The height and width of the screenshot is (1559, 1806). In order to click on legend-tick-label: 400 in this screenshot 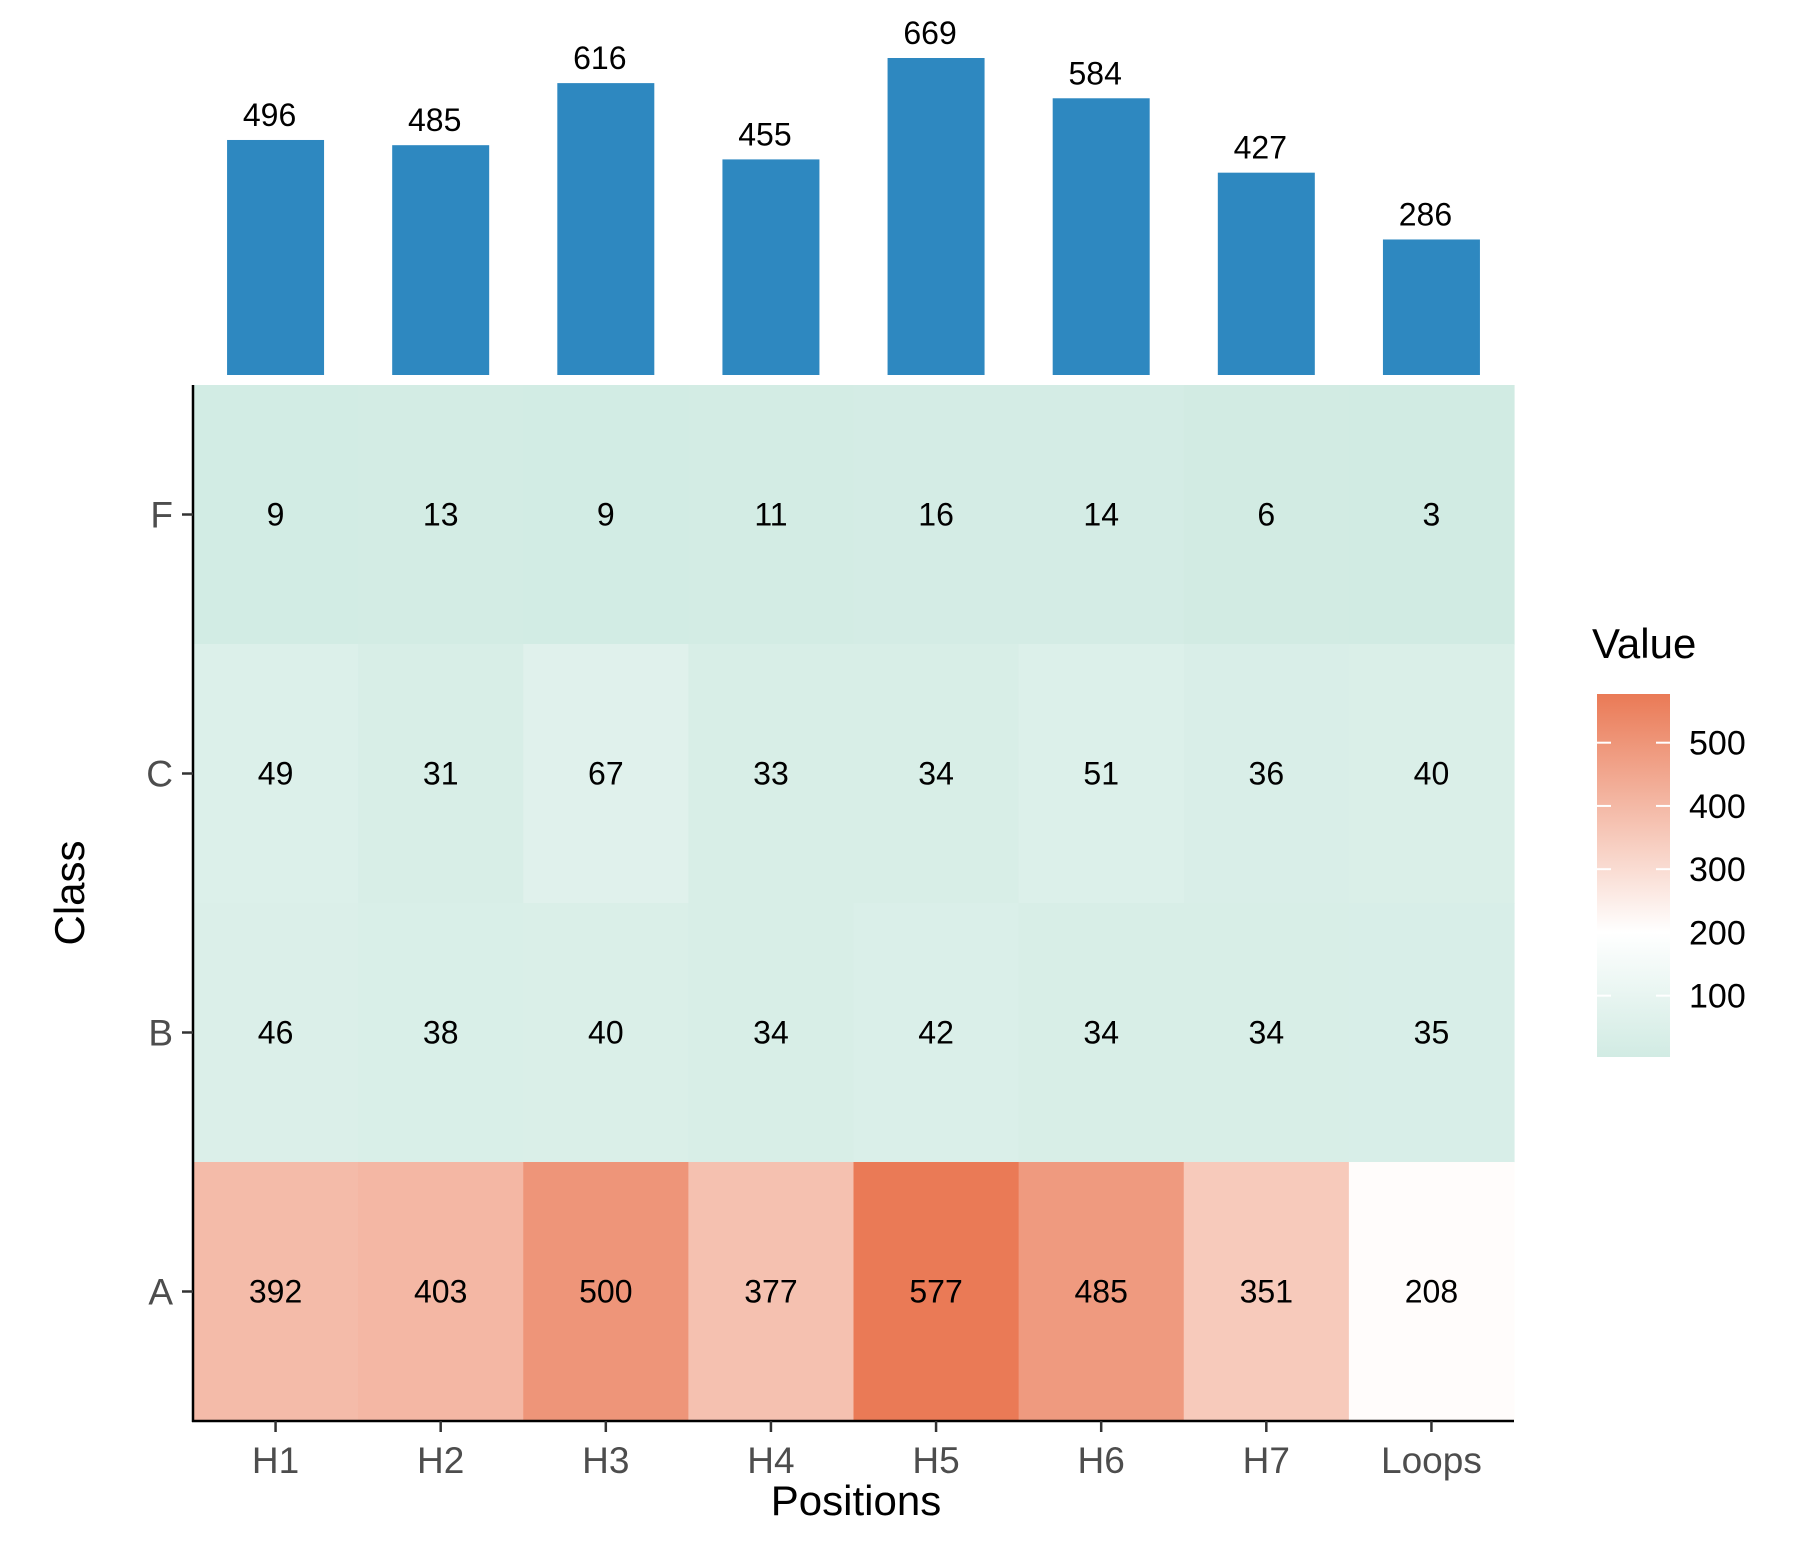, I will do `click(1717, 807)`.